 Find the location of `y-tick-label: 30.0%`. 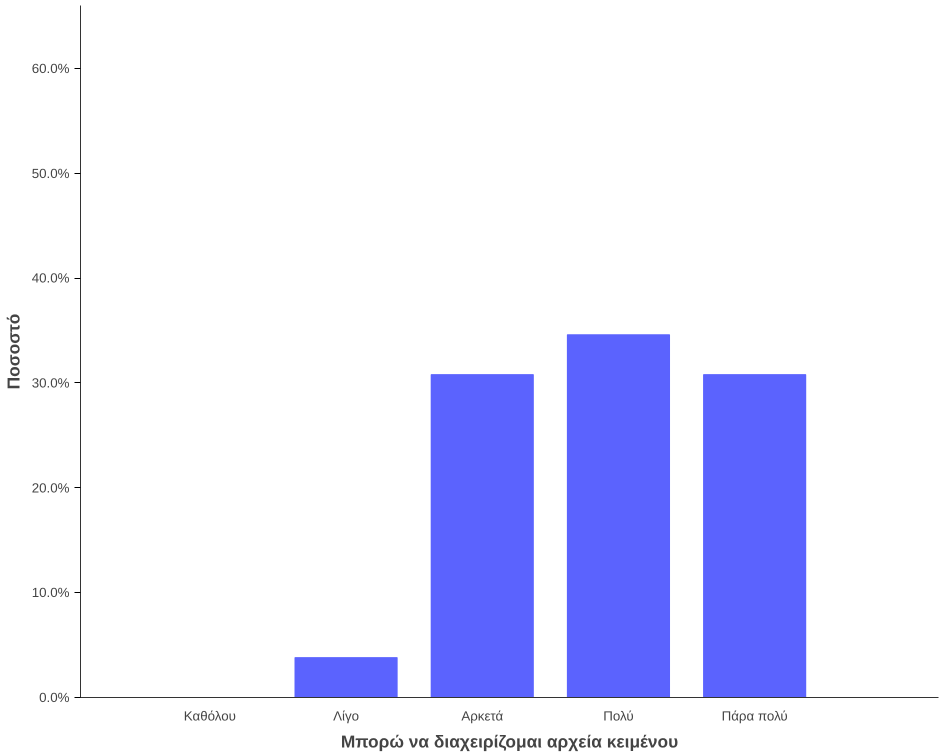

y-tick-label: 30.0% is located at coordinates (51, 382).